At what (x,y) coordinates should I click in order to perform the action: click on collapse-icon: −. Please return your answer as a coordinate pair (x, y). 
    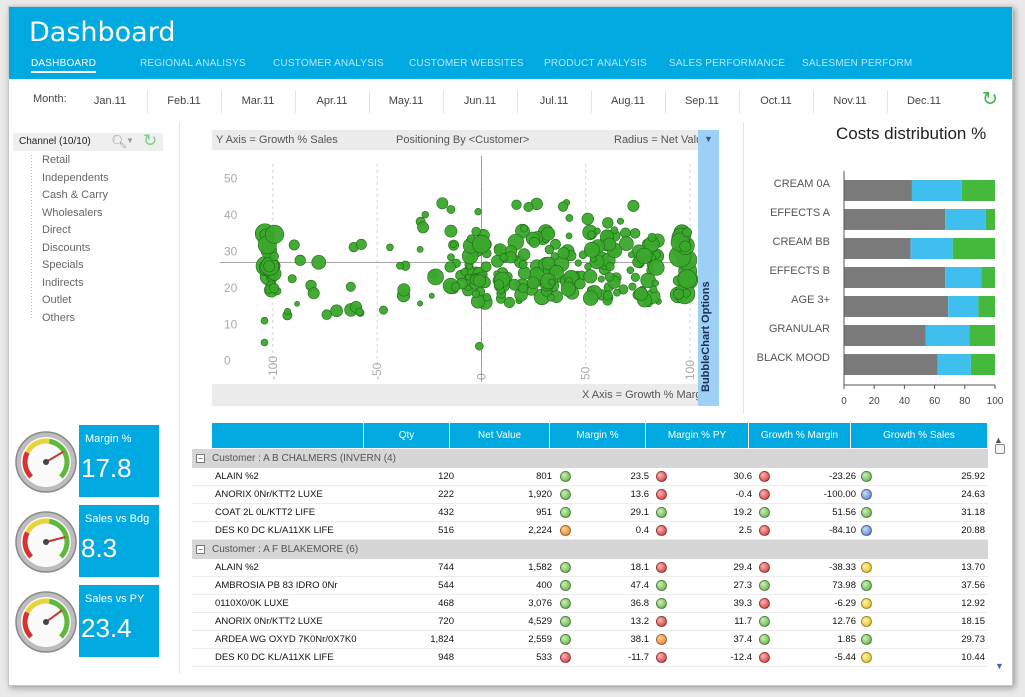
    Looking at the image, I should click on (200, 458).